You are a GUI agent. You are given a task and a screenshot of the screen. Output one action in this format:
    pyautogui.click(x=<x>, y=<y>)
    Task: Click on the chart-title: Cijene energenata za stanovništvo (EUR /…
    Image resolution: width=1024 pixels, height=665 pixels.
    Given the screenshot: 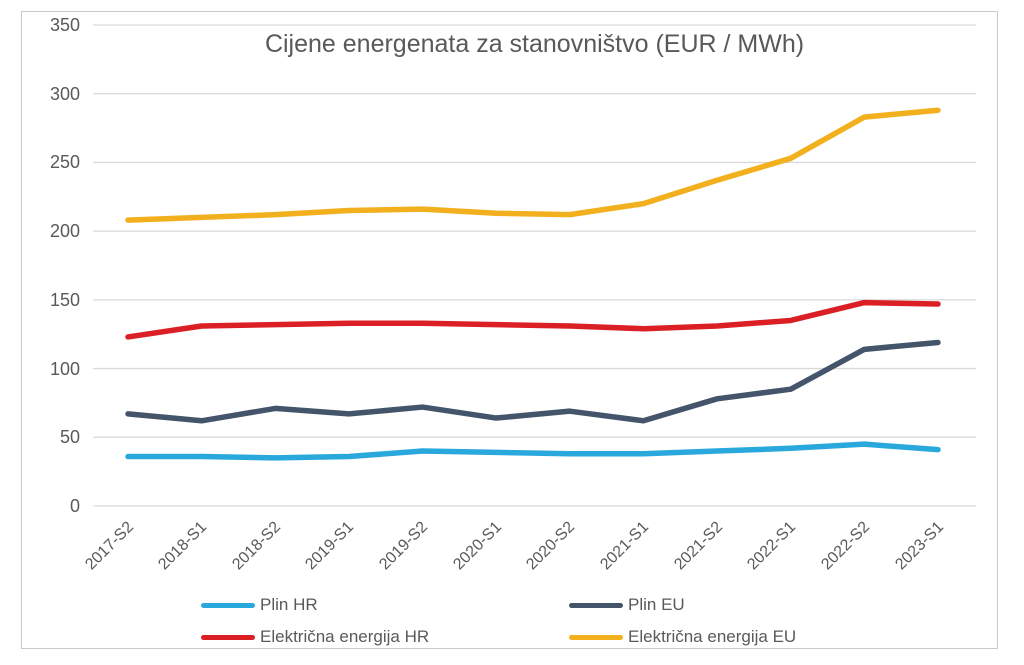 What is the action you would take?
    pyautogui.click(x=534, y=44)
    